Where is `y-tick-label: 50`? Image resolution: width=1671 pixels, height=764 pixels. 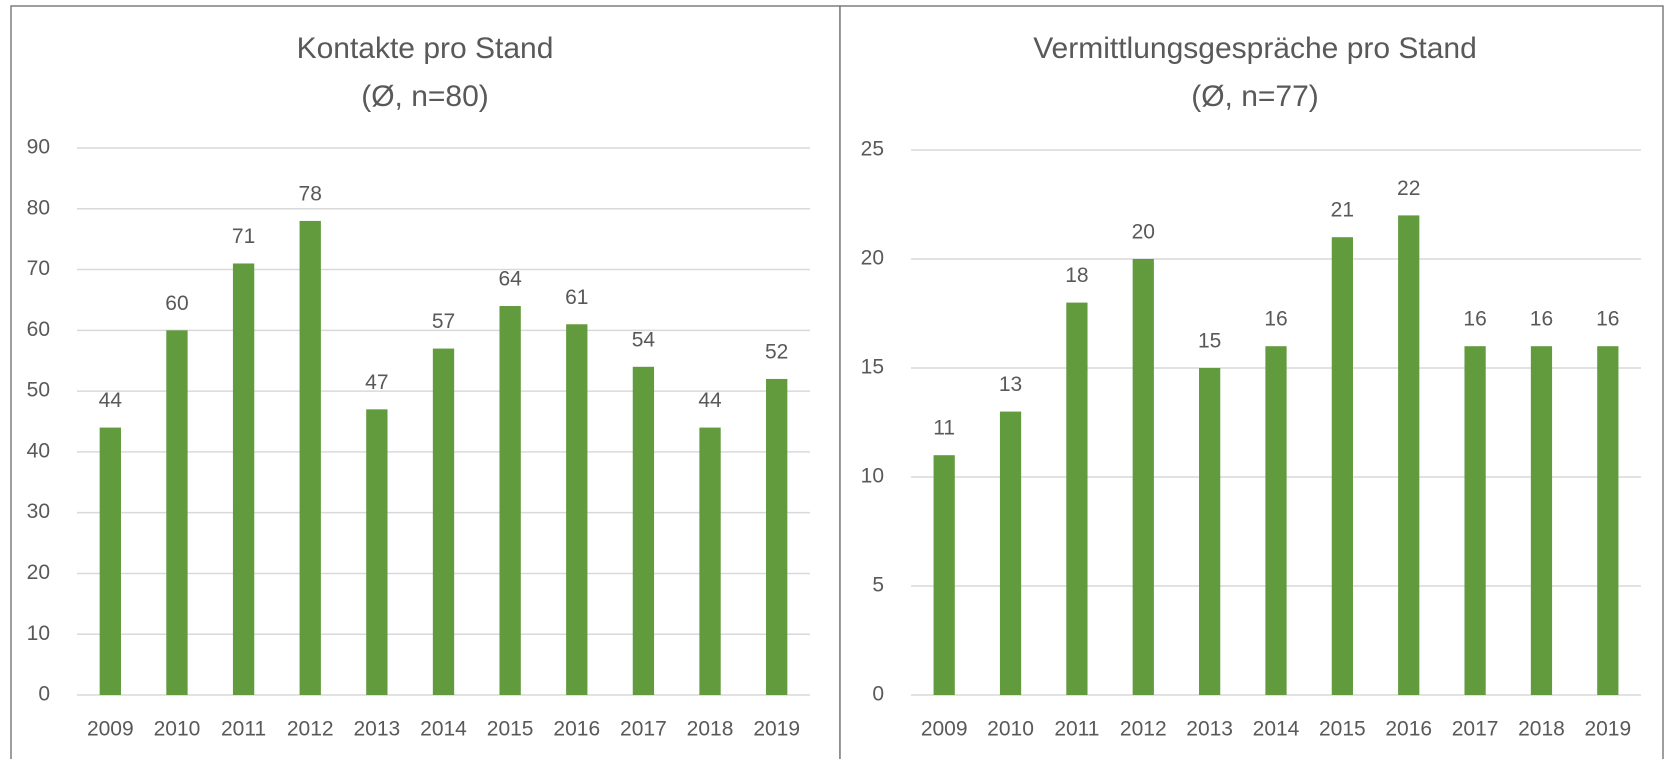 y-tick-label: 50 is located at coordinates (38, 390).